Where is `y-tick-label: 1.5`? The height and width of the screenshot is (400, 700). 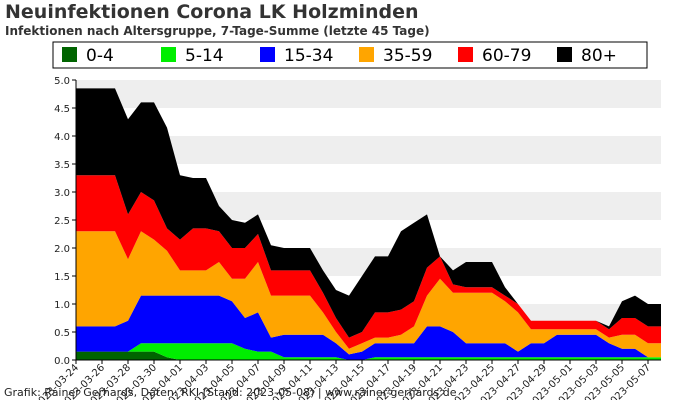
y-tick-label: 1.5 is located at coordinates (62, 277).